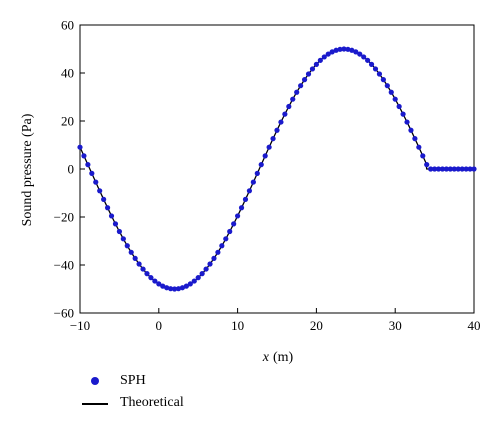  I want to click on legend-marker-theoretical, so click(95, 403).